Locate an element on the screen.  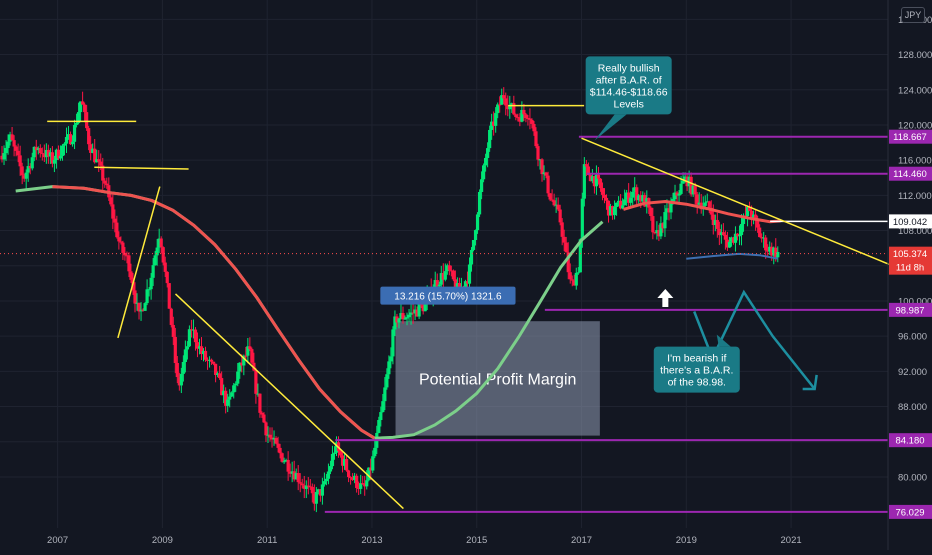
reference-price-tag is located at coordinates (910, 221).